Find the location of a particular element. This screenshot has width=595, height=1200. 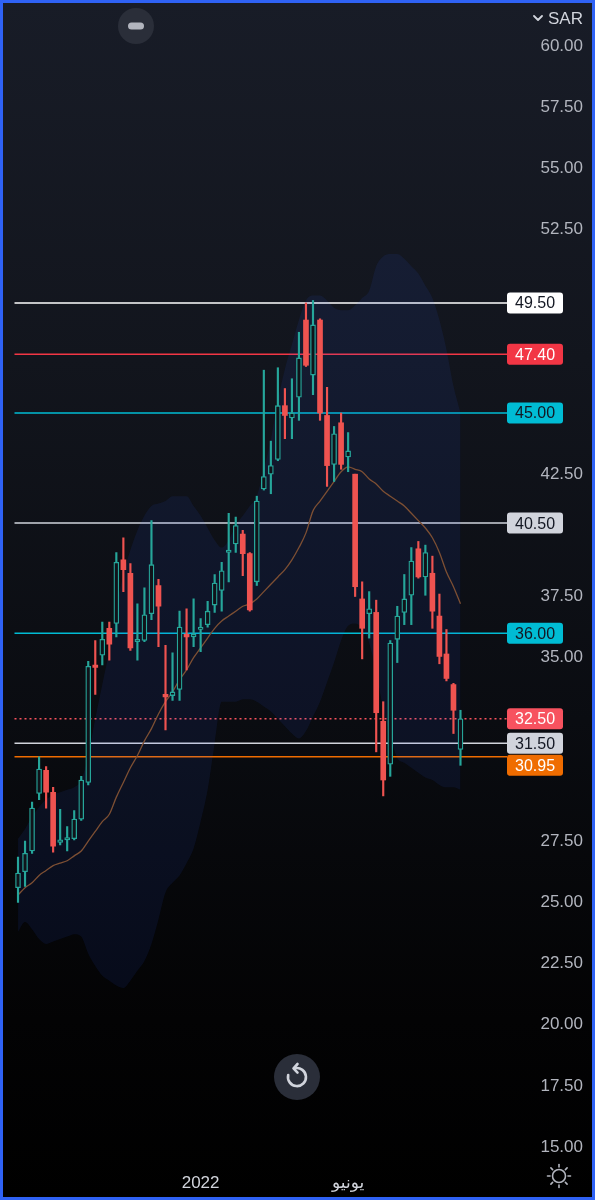

y-tick-label: 22.50 is located at coordinates (561, 963).